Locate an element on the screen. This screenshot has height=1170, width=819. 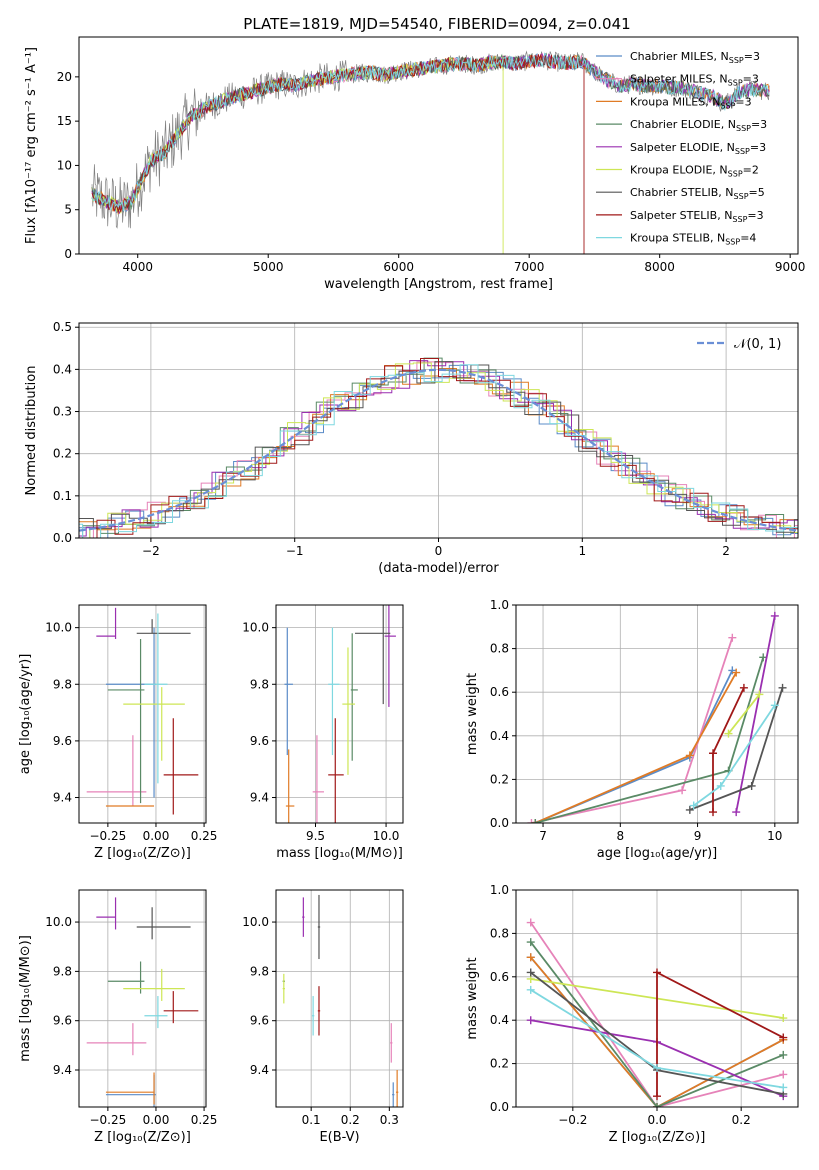
legend-label-main: Salpeter MILES, N is located at coordinates (679, 79).